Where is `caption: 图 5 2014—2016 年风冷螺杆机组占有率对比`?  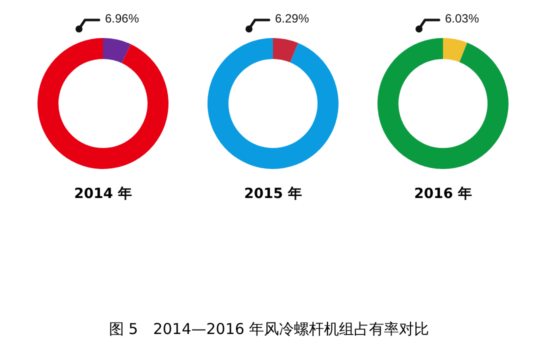
caption: 图 5 2014—2016 年风冷螺杆机组占有率对比 is located at coordinates (269, 329).